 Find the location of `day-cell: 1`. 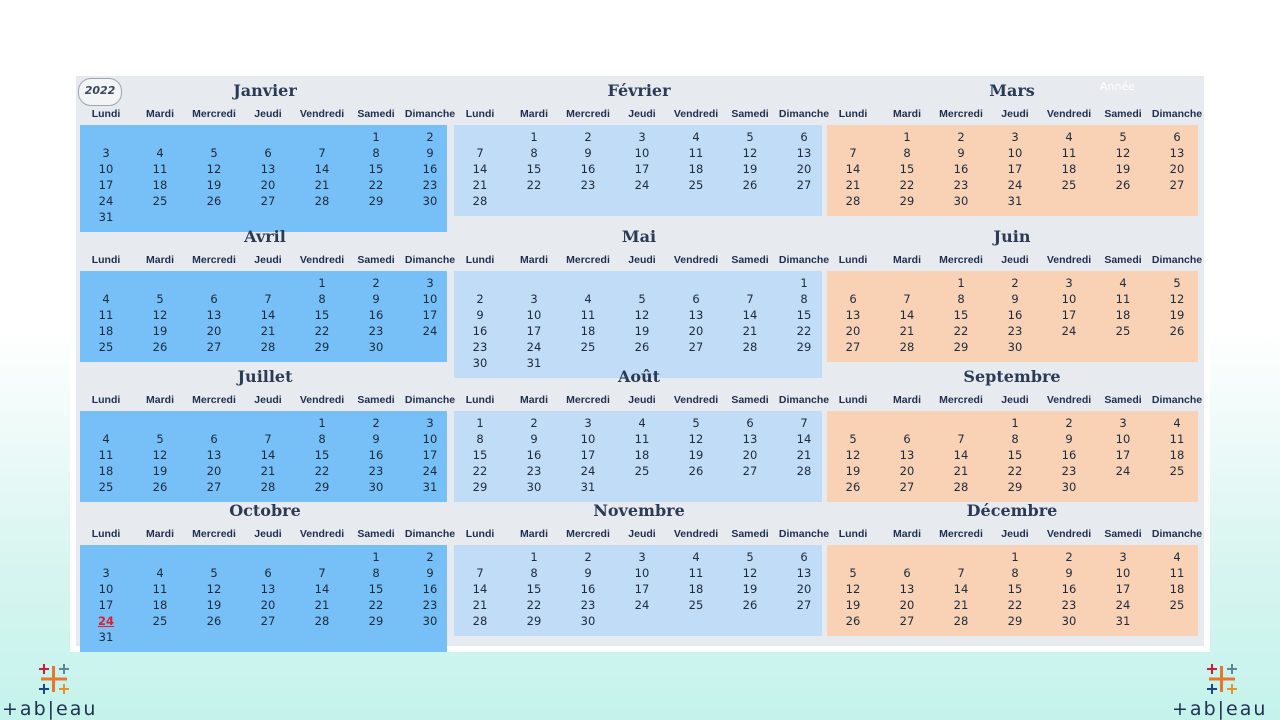

day-cell: 1 is located at coordinates (804, 283).